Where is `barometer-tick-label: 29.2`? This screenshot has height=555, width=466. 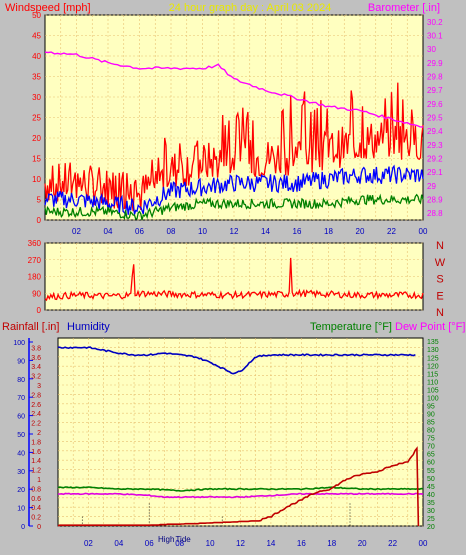 barometer-tick-label: 29.2 is located at coordinates (435, 159).